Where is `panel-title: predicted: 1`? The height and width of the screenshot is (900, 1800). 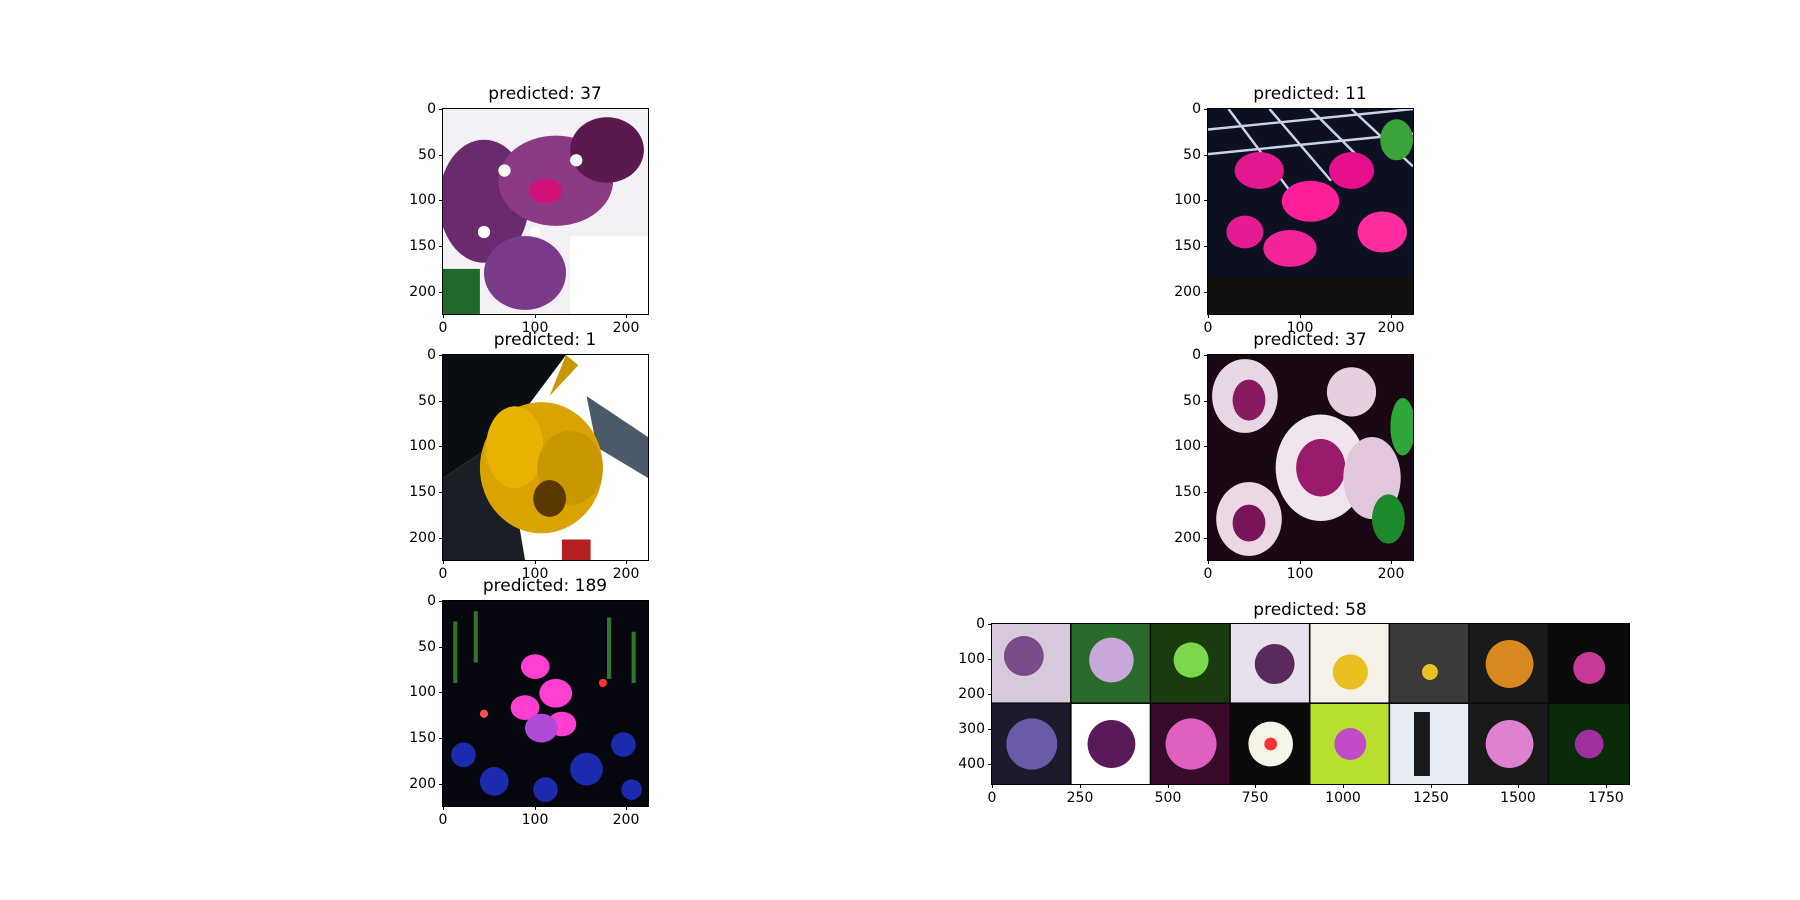 panel-title: predicted: 1 is located at coordinates (545, 340).